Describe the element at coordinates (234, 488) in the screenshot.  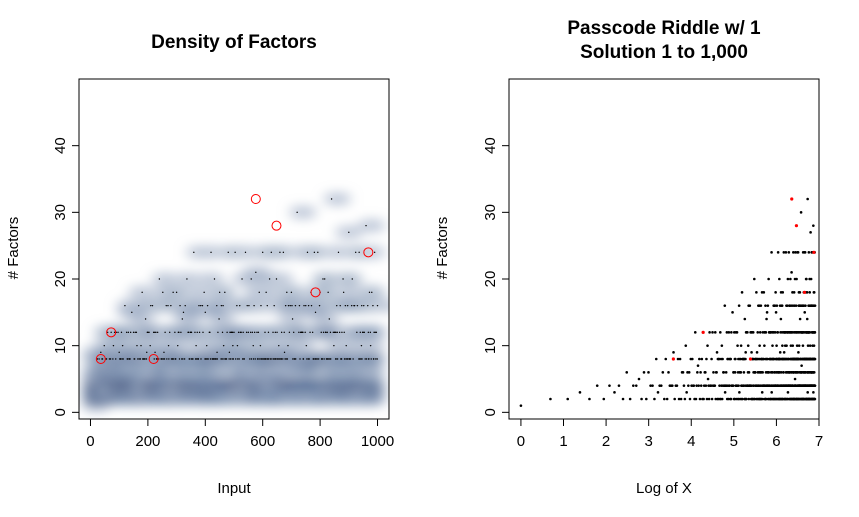
I see `density-x-axis-label: Input` at that location.